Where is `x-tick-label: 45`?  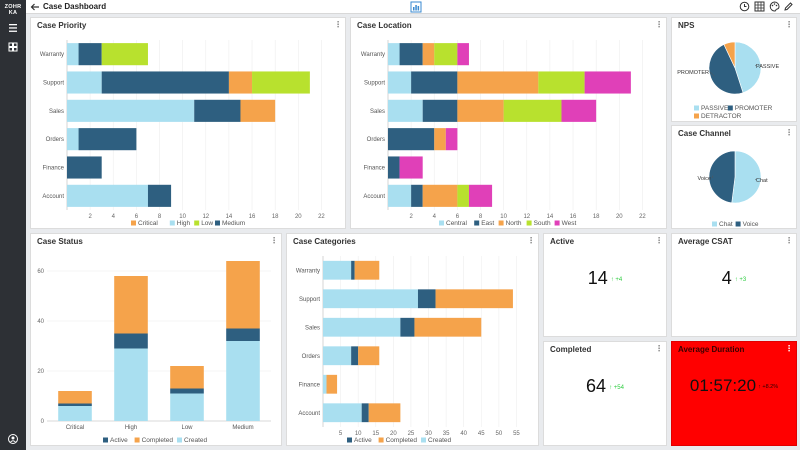 x-tick-label: 45 is located at coordinates (481, 434).